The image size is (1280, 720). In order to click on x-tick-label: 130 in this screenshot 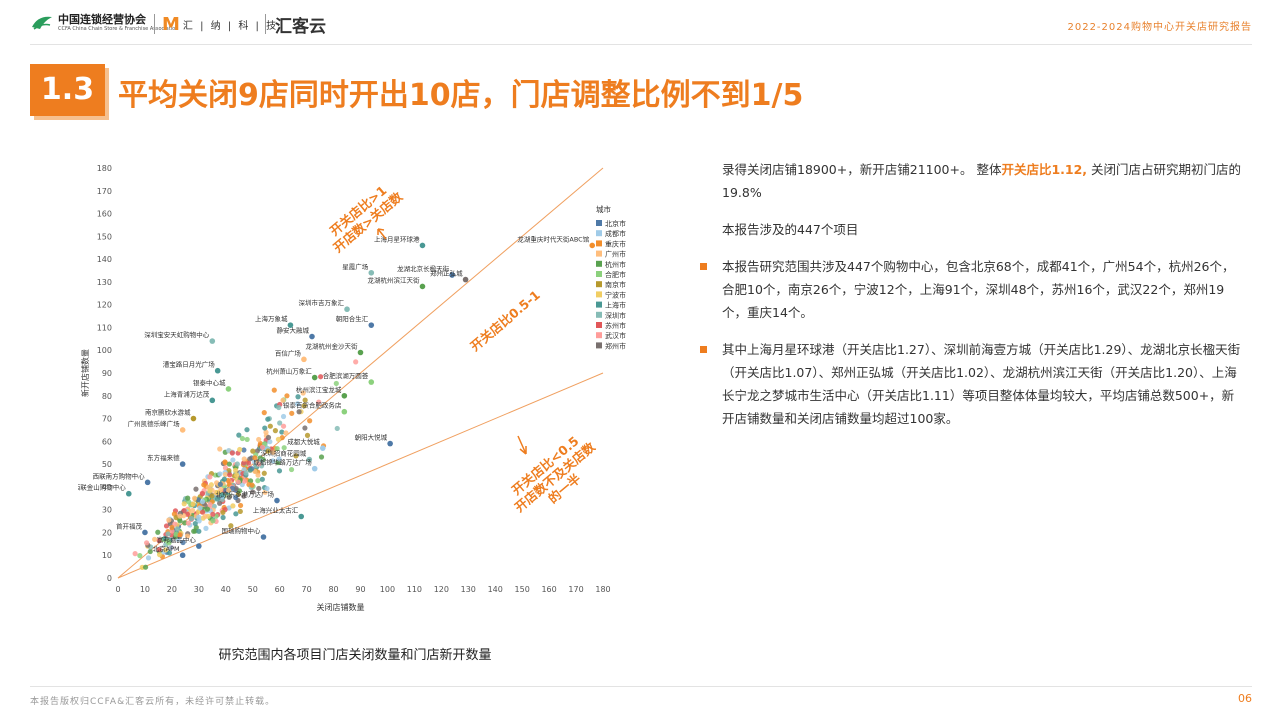, I will do `click(468, 589)`.